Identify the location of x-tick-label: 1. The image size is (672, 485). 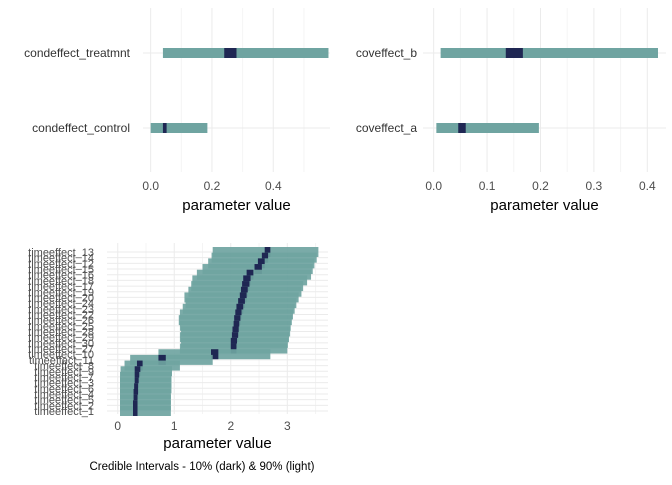
(174, 426).